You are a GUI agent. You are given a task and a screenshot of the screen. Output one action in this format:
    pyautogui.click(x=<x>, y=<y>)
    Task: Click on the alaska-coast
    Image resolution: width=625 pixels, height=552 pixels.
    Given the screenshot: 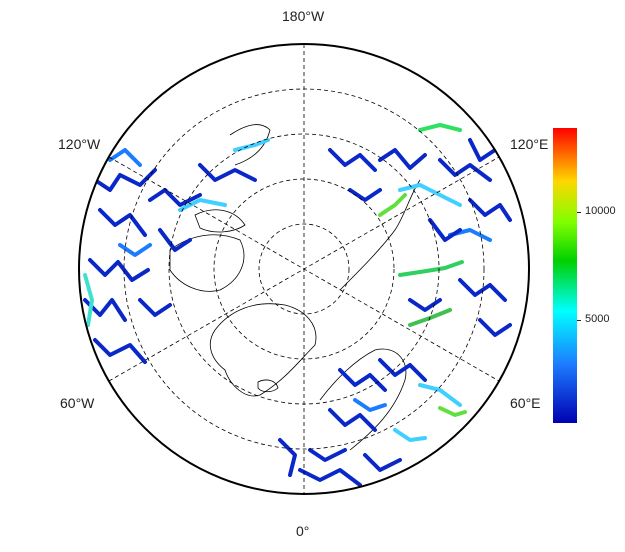 What is the action you would take?
    pyautogui.click(x=250, y=145)
    